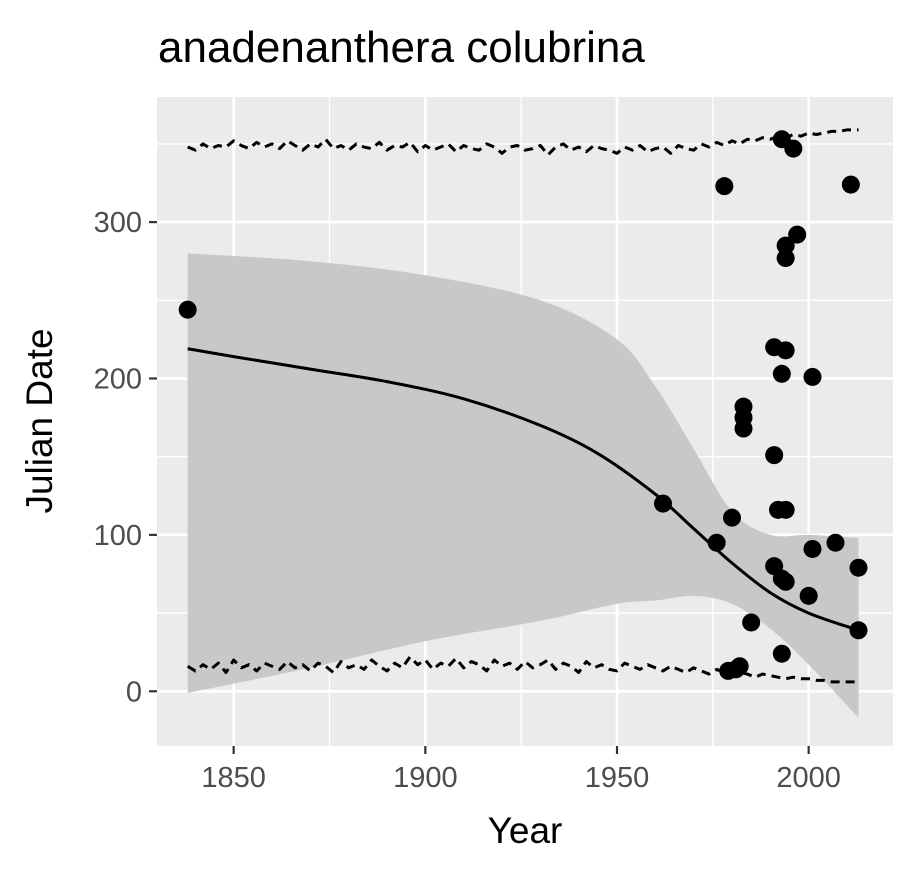 This screenshot has width=915, height=877. Describe the element at coordinates (118, 223) in the screenshot. I see `y-tick-label: 300` at that location.